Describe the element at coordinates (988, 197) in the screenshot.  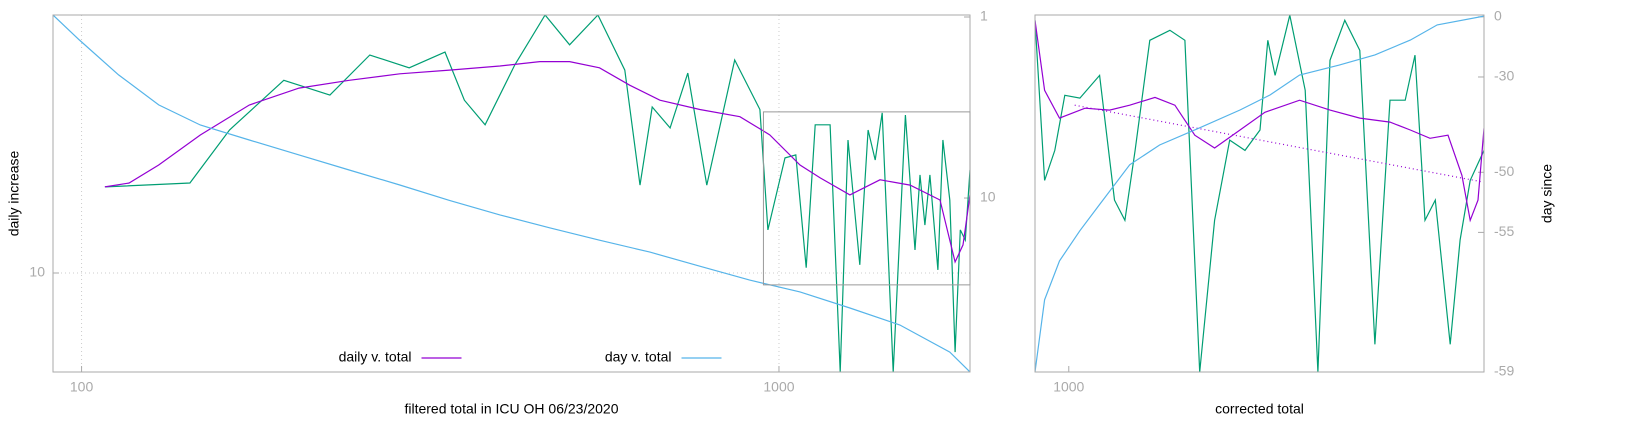
I see `y2-tick-label: 10` at that location.